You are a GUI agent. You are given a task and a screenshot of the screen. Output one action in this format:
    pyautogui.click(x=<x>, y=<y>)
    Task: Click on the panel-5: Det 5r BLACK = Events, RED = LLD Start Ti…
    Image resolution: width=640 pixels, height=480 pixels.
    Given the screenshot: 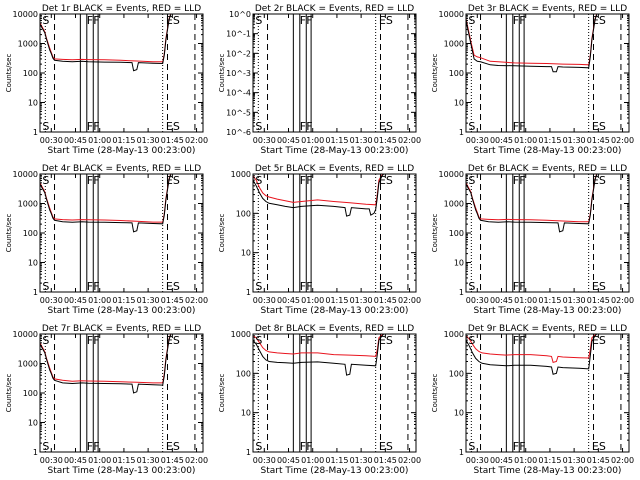 What is the action you would take?
    pyautogui.click(x=319, y=240)
    